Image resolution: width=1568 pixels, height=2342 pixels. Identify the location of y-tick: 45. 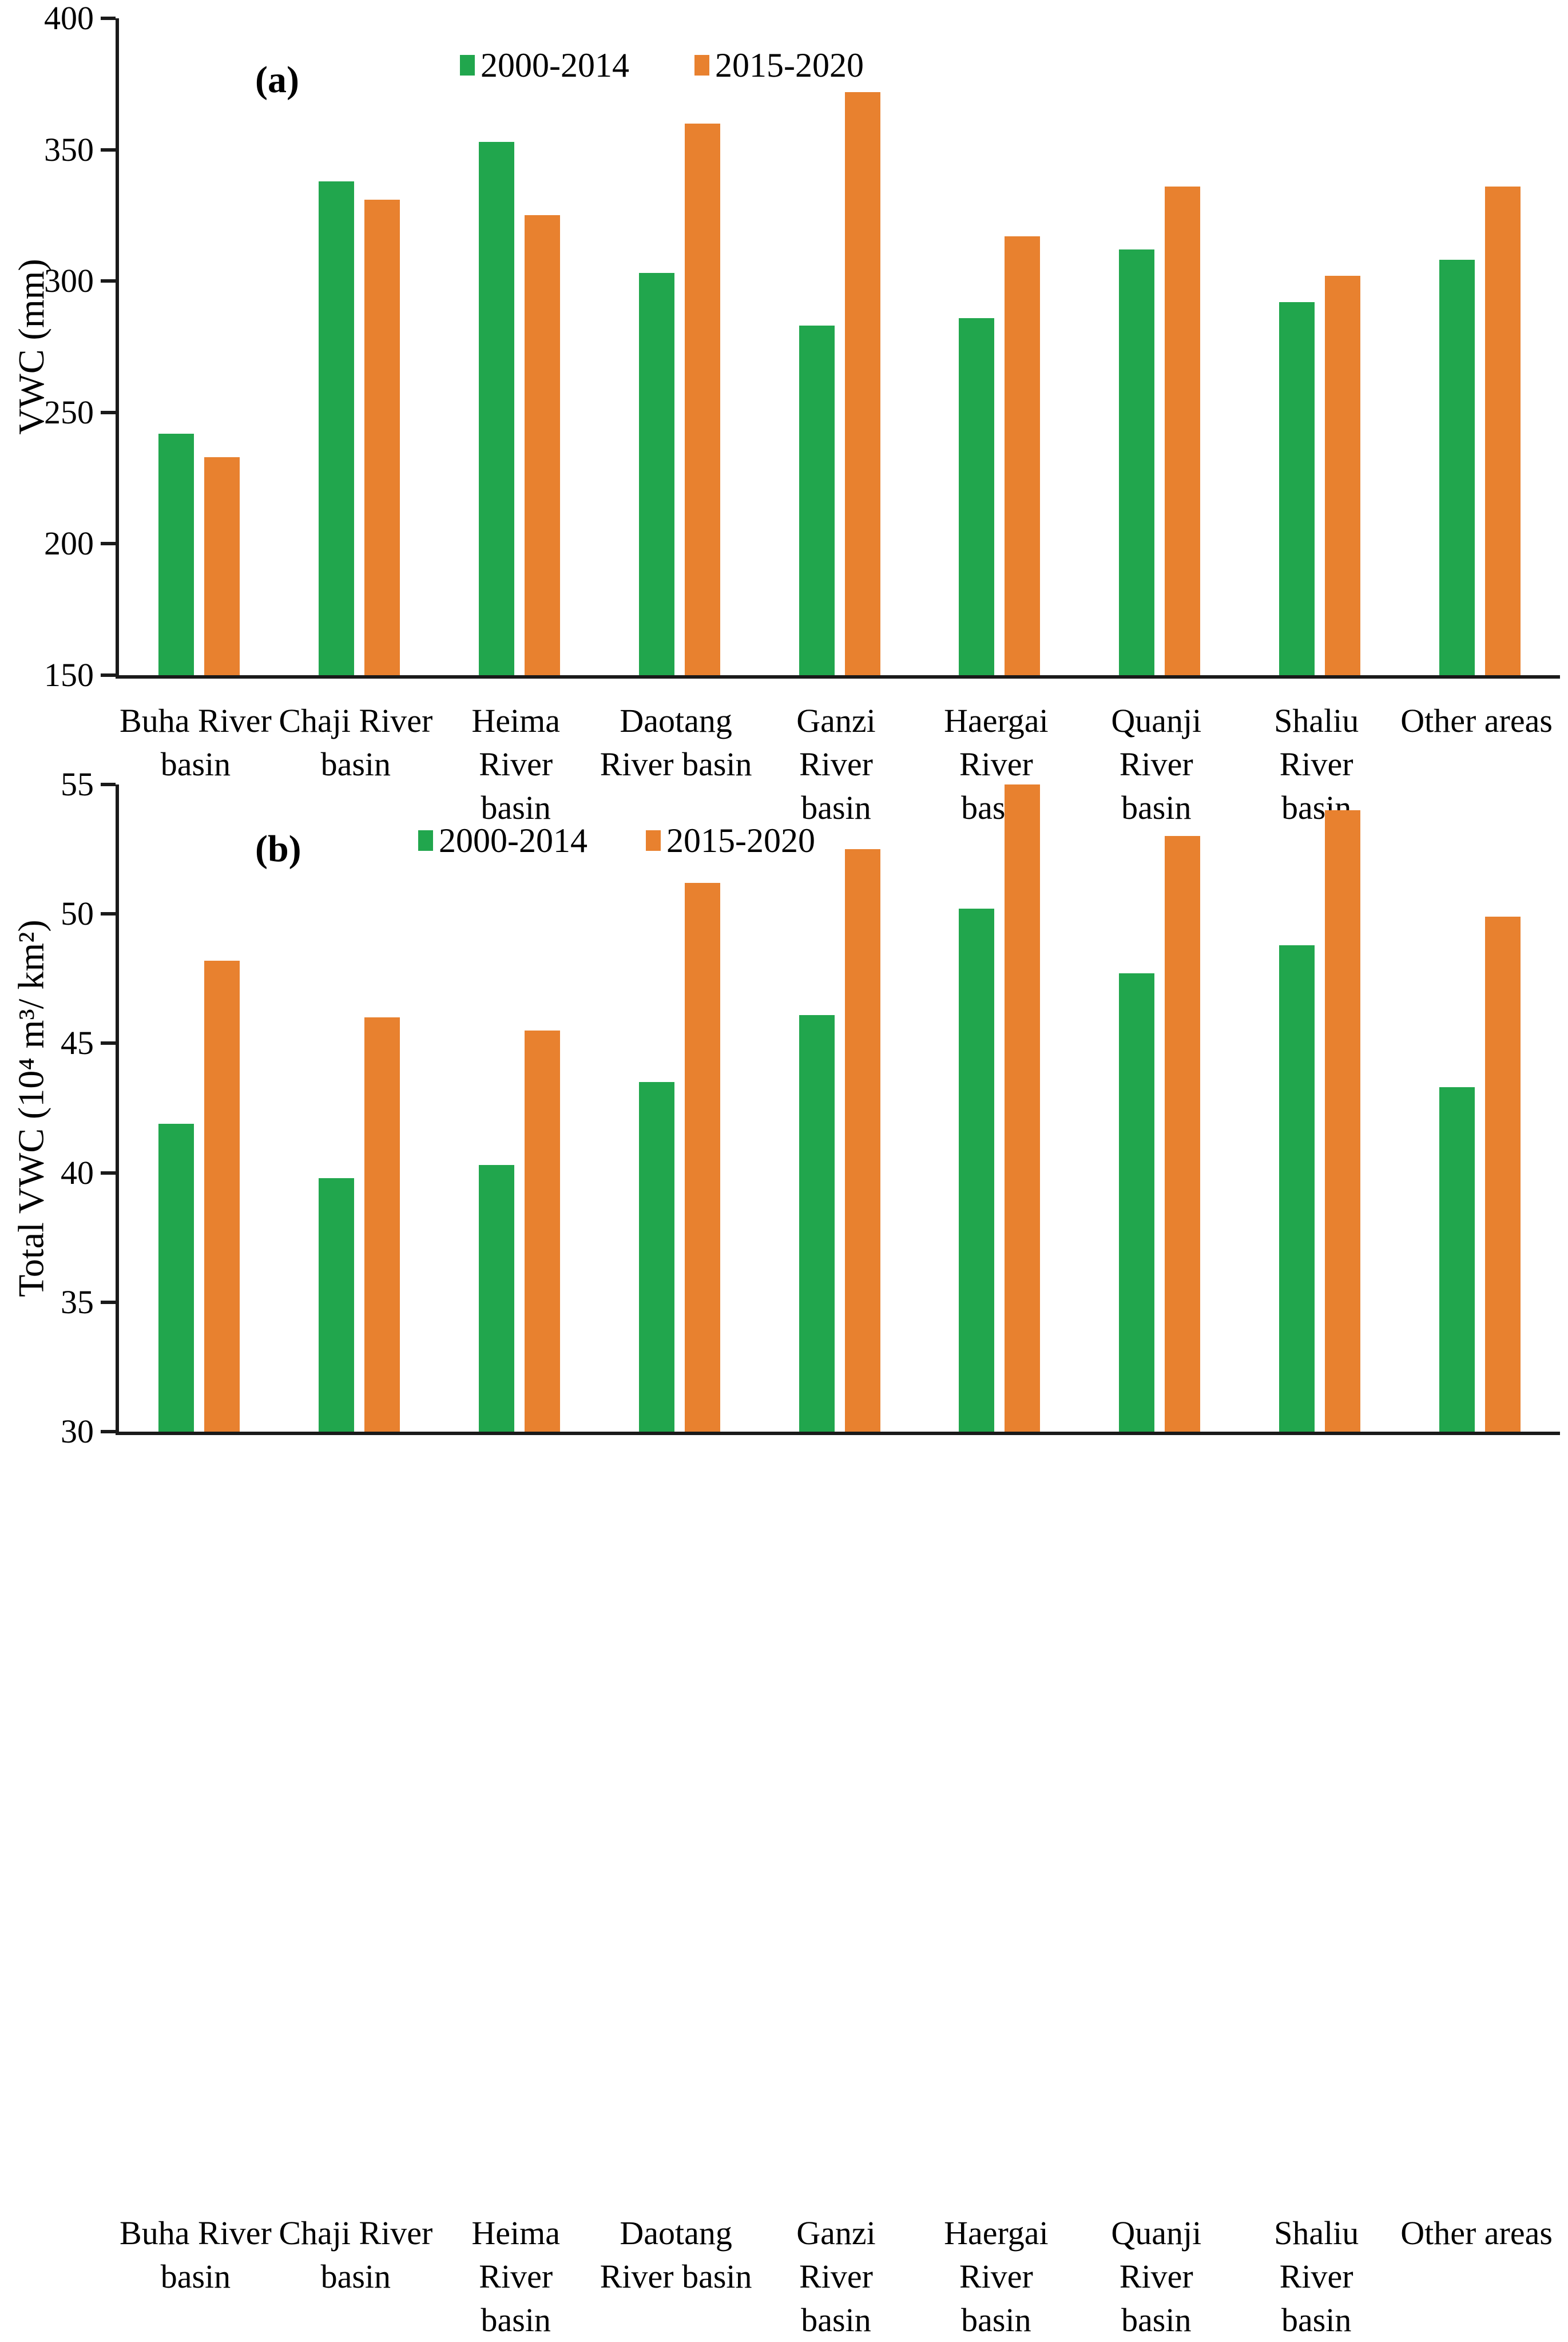
(70, 1043).